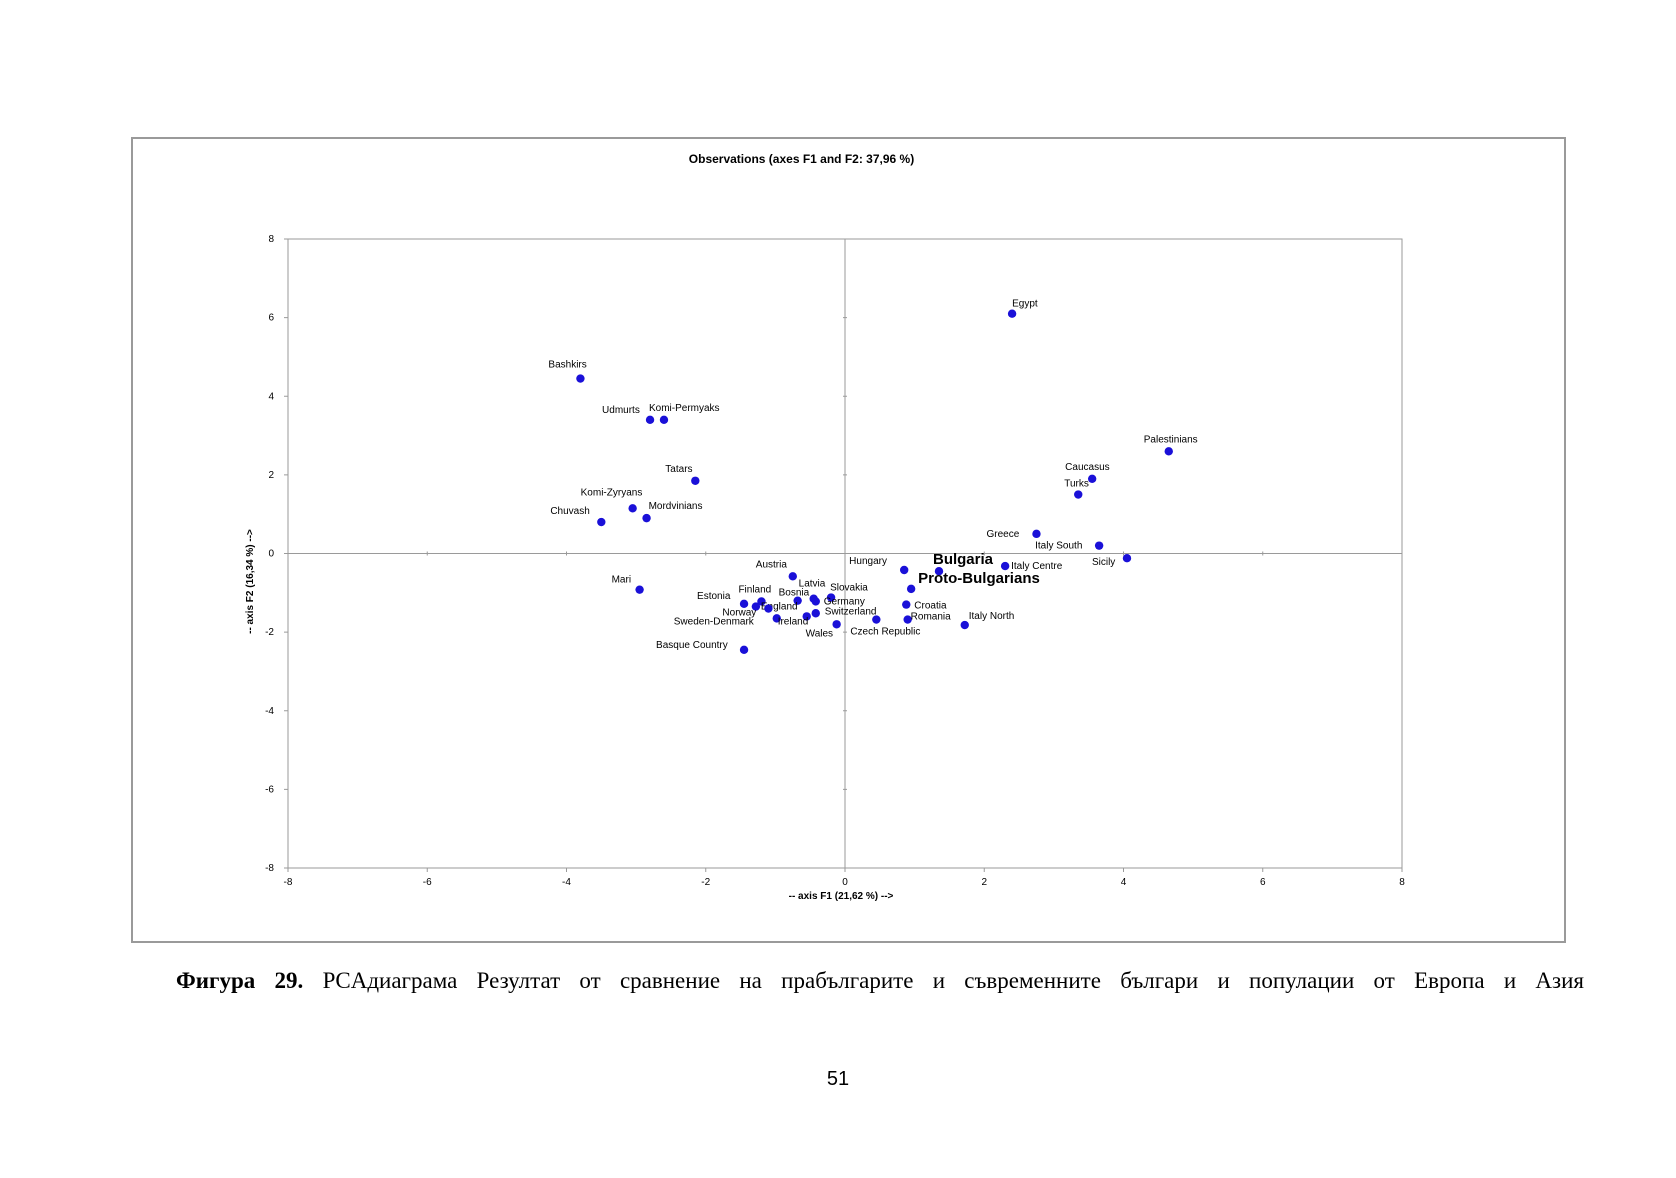 Image resolution: width=1676 pixels, height=1178 pixels. What do you see at coordinates (979, 578) in the screenshot?
I see `data-point-label: Proto-Bulgarians` at bounding box center [979, 578].